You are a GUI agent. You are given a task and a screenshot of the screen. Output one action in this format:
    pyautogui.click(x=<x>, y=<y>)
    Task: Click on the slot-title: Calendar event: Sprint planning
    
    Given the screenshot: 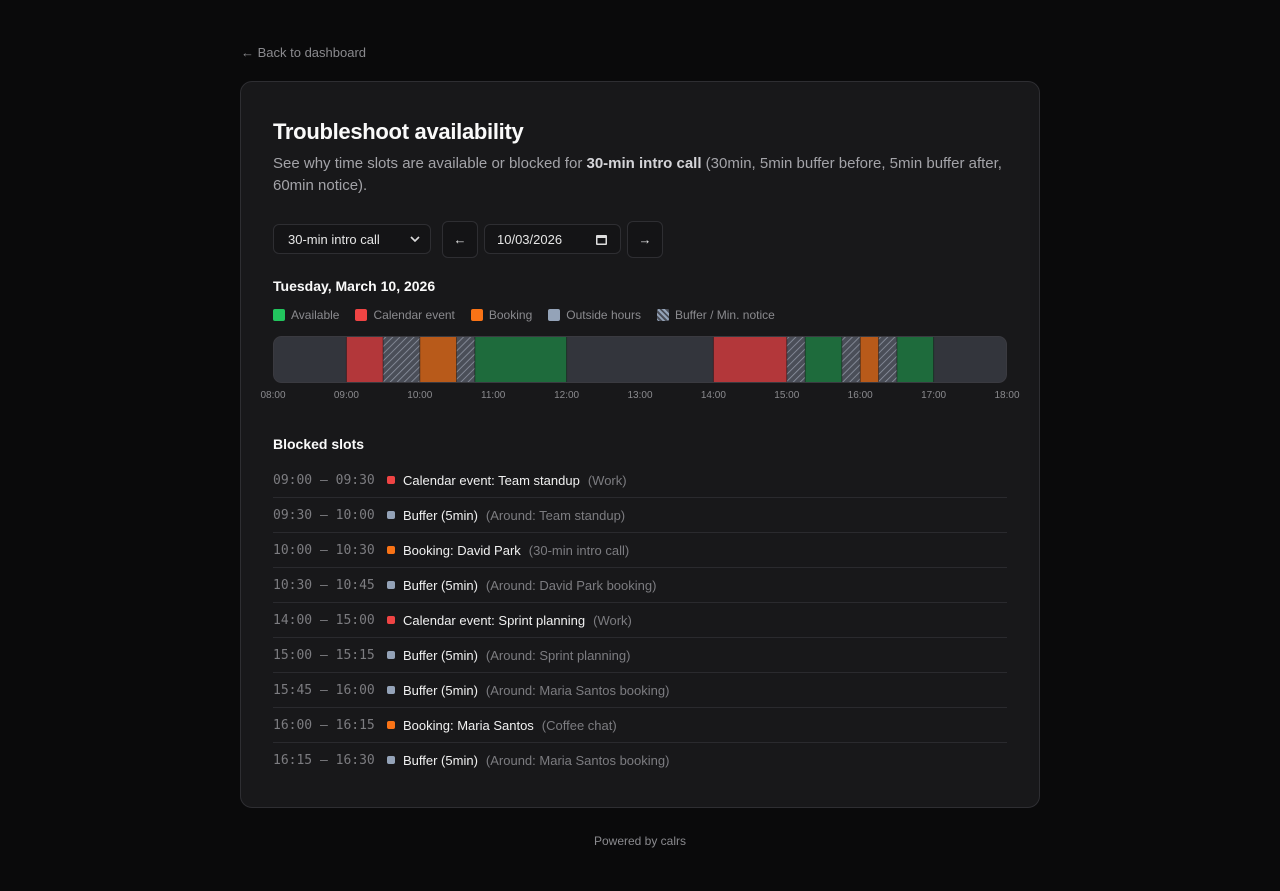 What is the action you would take?
    pyautogui.click(x=494, y=620)
    